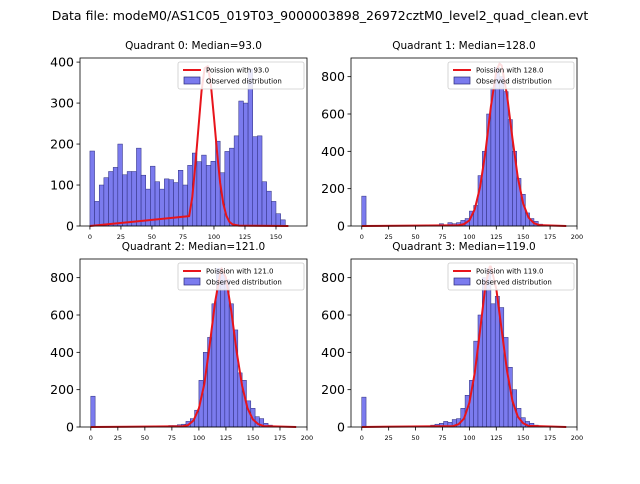 The width and height of the screenshot is (640, 484). What do you see at coordinates (237, 71) in the screenshot?
I see `legend-entry-poisson: Poission with 93.0` at bounding box center [237, 71].